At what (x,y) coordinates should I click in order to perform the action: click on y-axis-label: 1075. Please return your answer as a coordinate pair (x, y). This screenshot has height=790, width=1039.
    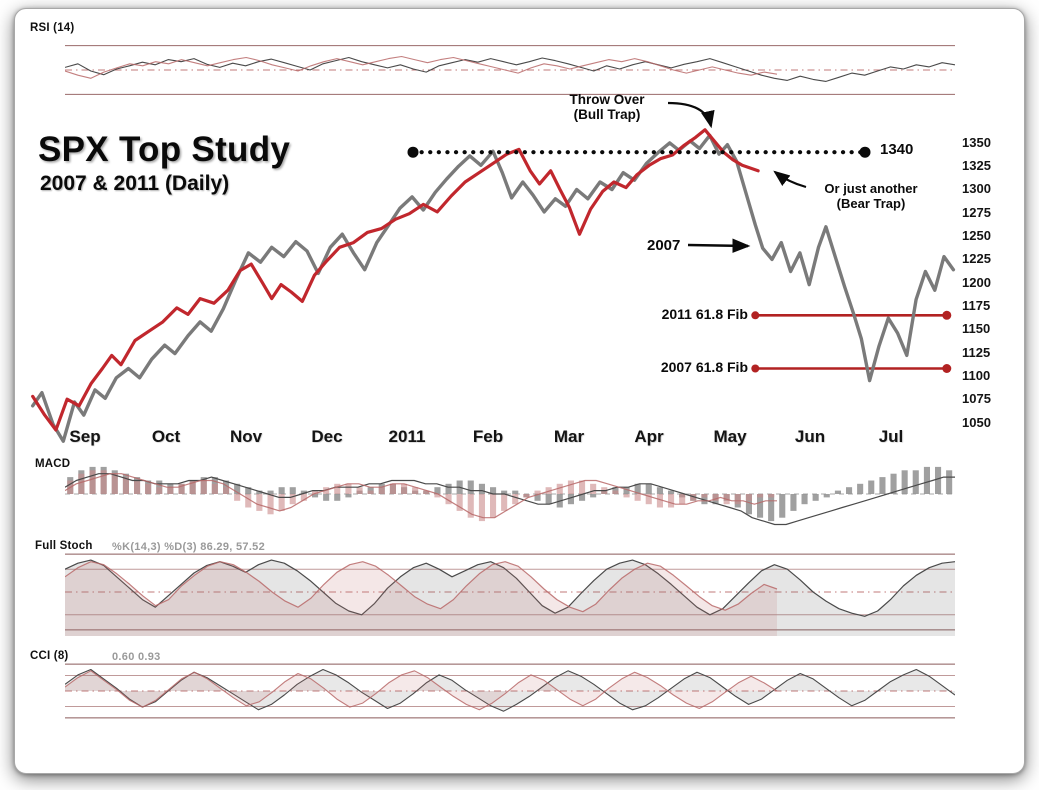
    Looking at the image, I should click on (976, 398).